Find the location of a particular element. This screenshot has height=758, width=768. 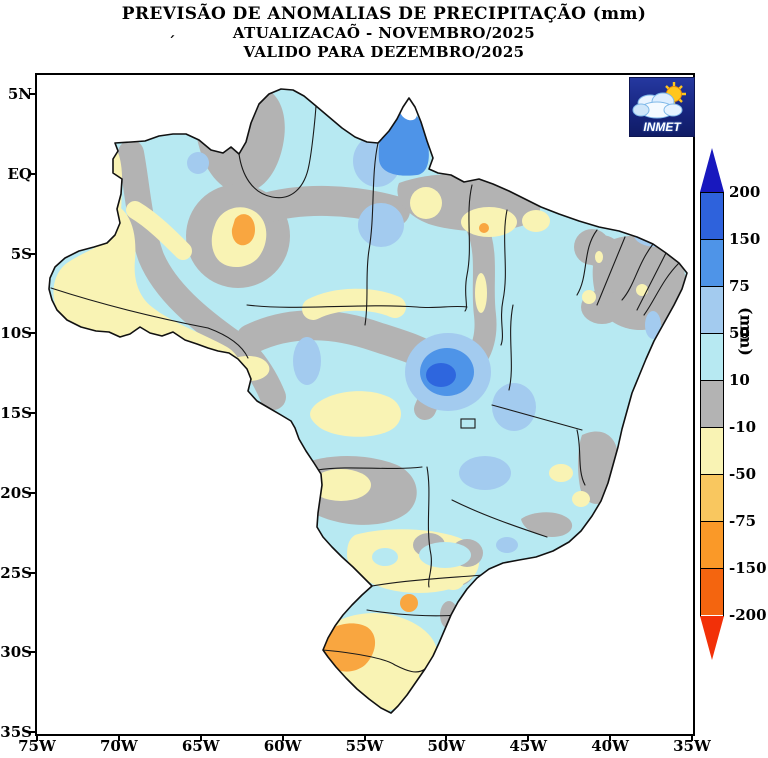

colorbar-bar is located at coordinates (712, 404).